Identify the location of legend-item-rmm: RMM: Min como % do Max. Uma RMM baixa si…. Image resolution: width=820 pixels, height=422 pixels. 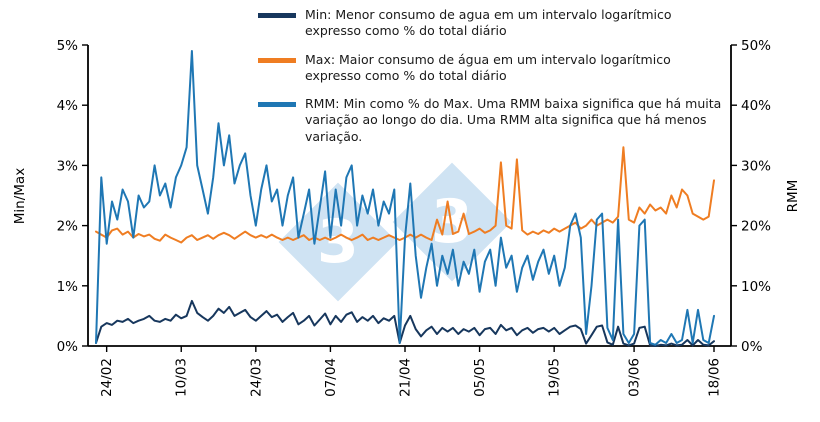
(493, 120).